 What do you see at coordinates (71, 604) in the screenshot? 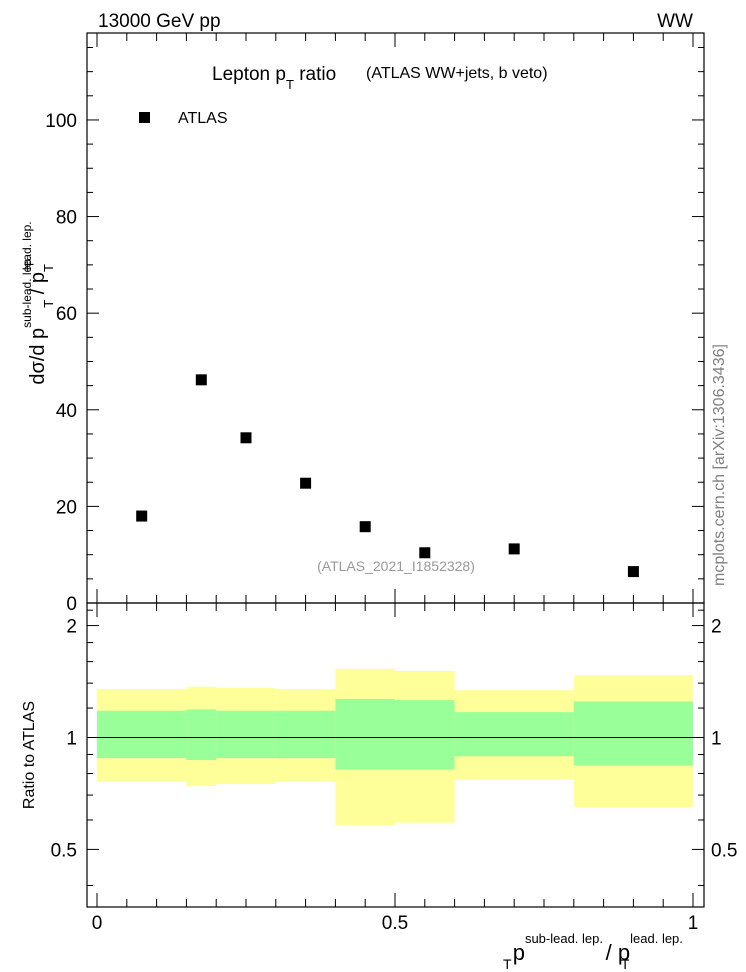
I see `main-y-tick-label: 0` at bounding box center [71, 604].